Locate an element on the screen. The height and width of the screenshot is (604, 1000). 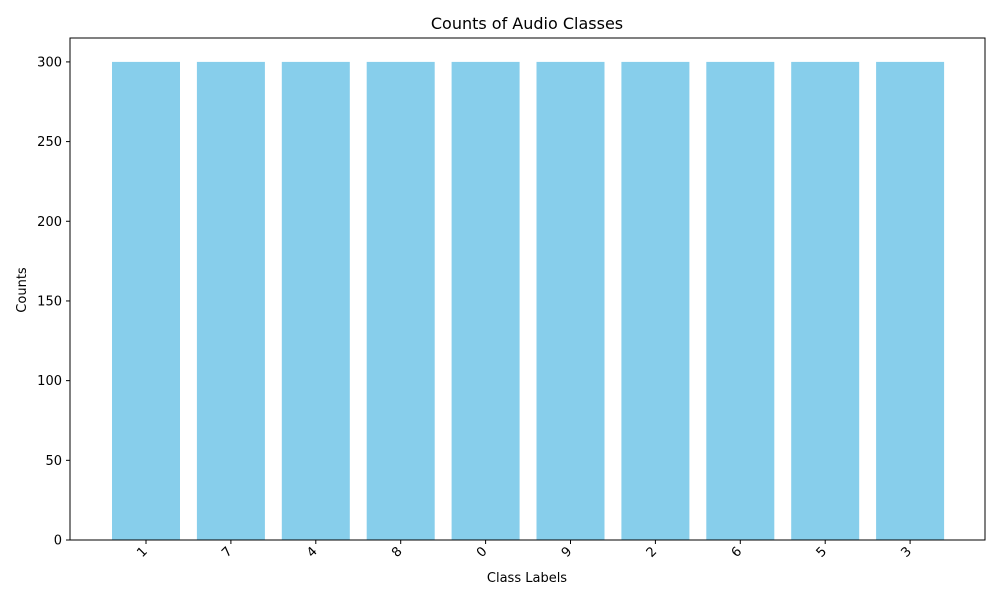
x-tick-label-1: 1 is located at coordinates (142, 552).